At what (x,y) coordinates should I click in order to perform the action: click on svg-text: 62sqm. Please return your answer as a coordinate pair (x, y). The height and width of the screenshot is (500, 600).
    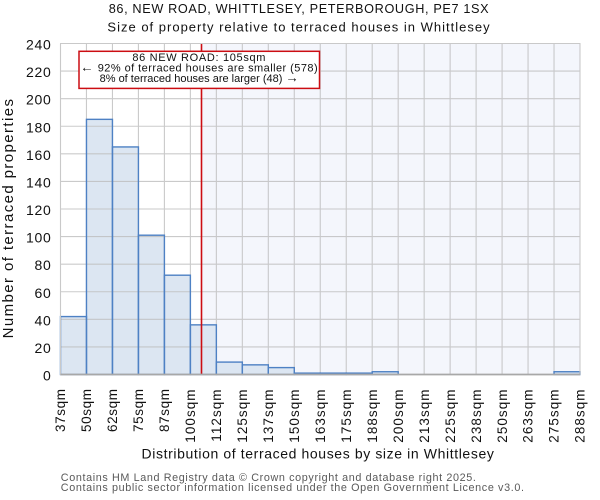
    Looking at the image, I should click on (112, 410).